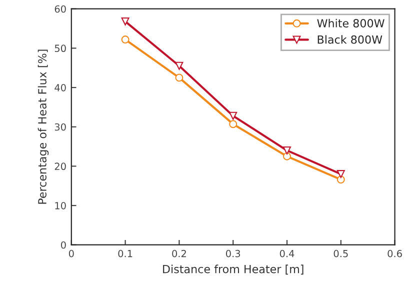 The height and width of the screenshot is (295, 420). Describe the element at coordinates (60, 48) in the screenshot. I see `y-tick-label: 50` at that location.